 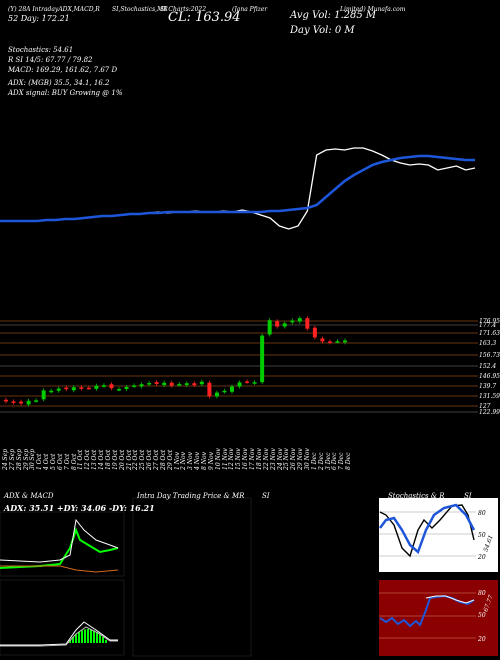 I want to click on x-date-label: 29 Oct, so click(x=170, y=459).